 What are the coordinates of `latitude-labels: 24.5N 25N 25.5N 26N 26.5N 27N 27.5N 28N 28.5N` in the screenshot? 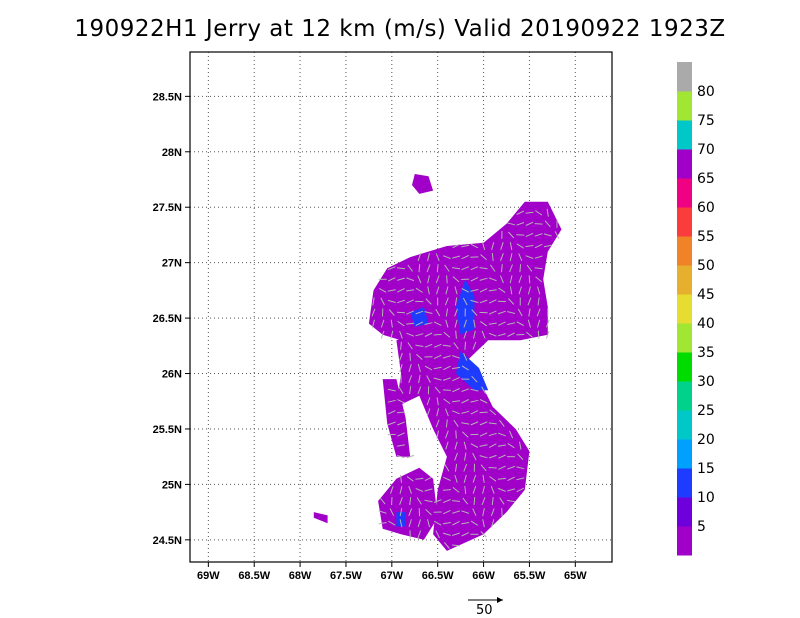 It's located at (171, 319).